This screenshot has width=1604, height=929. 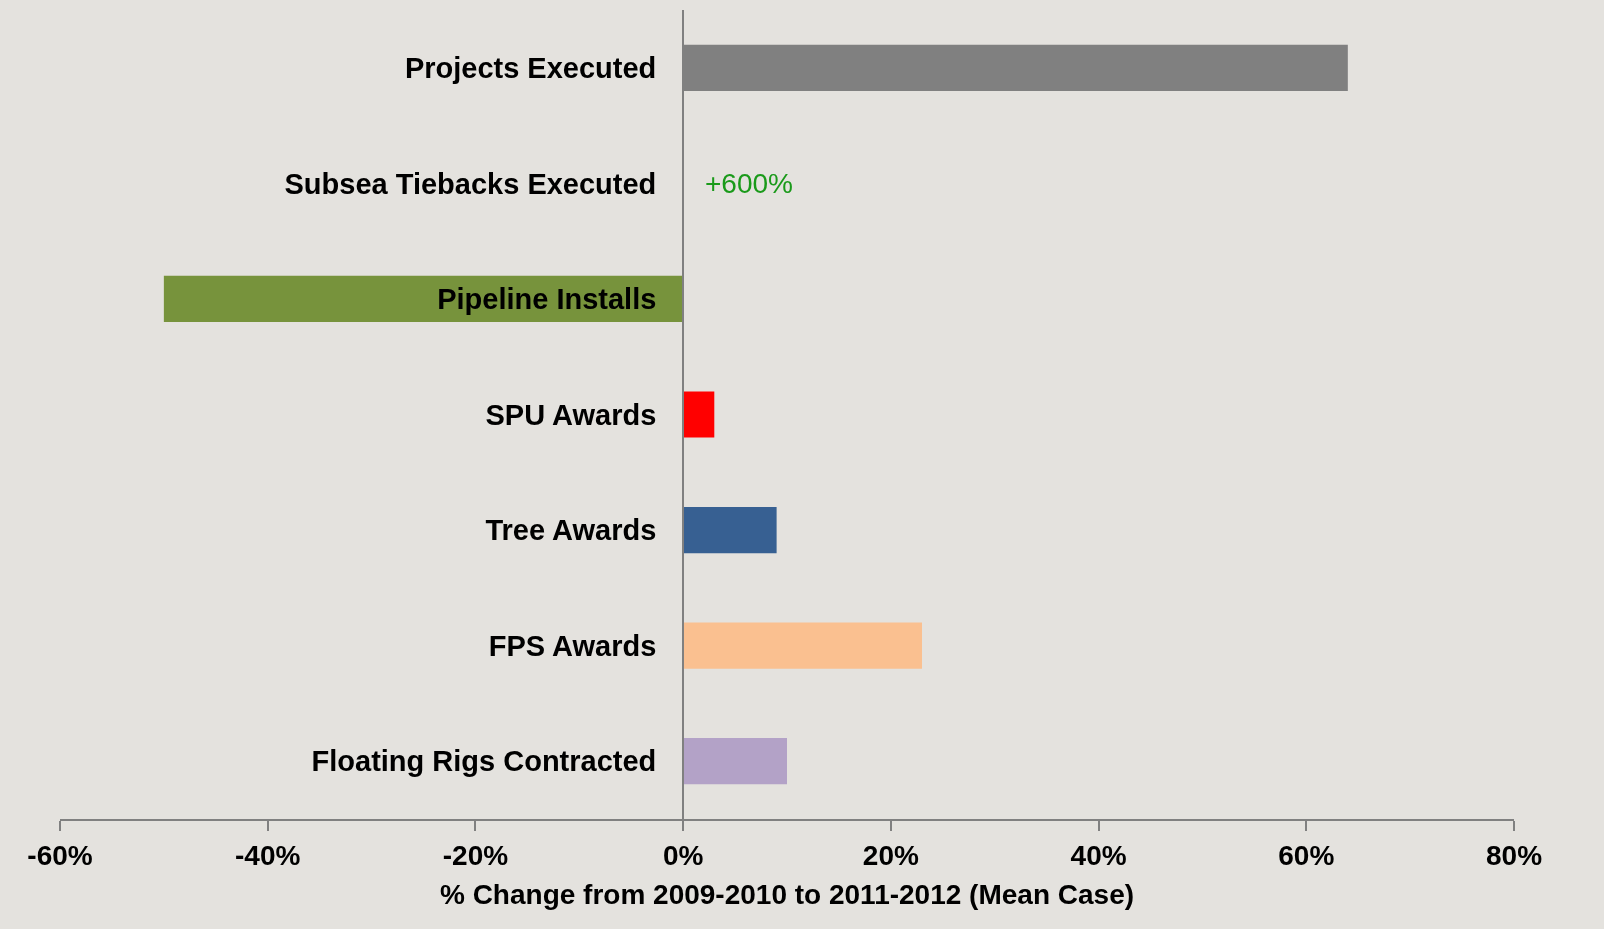 I want to click on x-tick-label: 80%, so click(x=1514, y=855).